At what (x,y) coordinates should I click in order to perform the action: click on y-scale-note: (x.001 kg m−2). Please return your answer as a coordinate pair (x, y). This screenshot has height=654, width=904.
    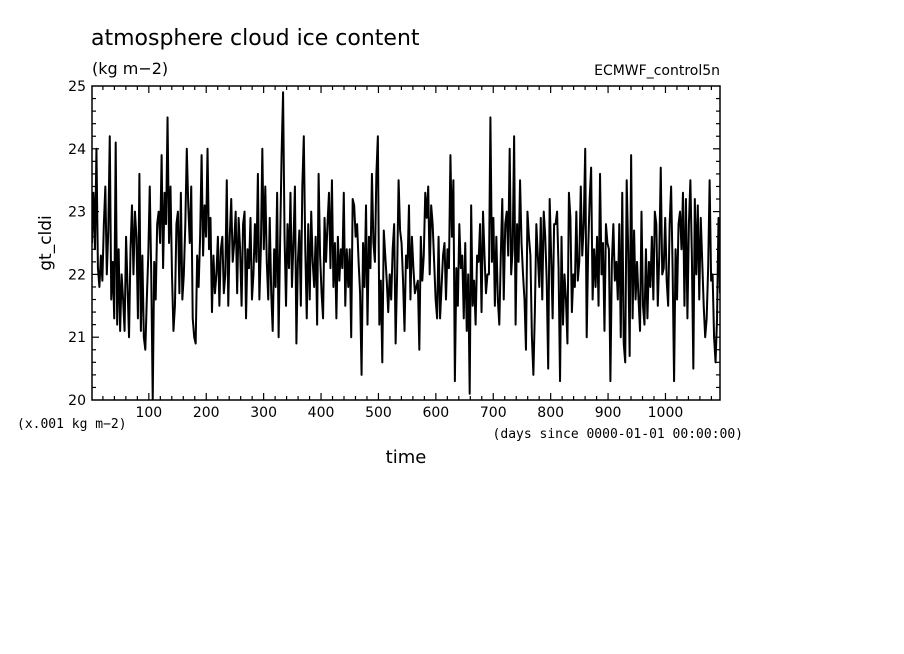
    Looking at the image, I should click on (72, 424).